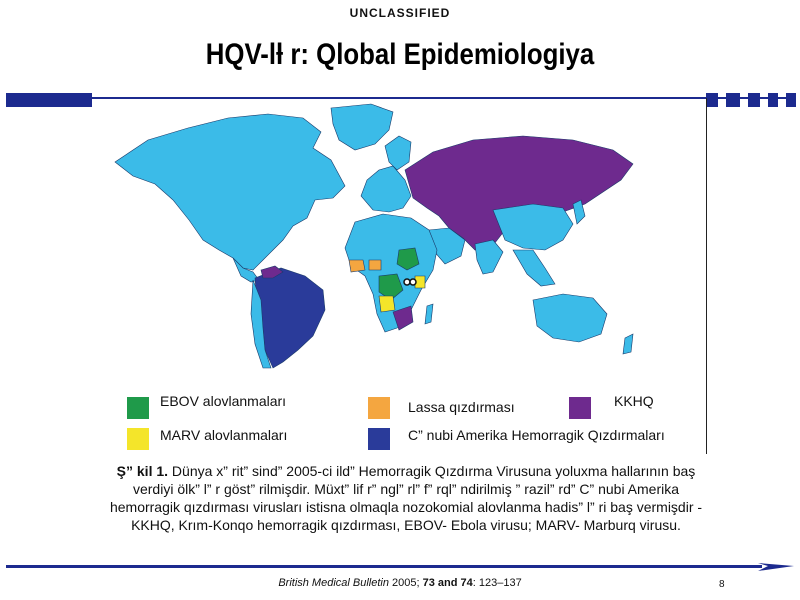 The image size is (800, 600). What do you see at coordinates (398, 153) in the screenshot?
I see `scandinavia-region` at bounding box center [398, 153].